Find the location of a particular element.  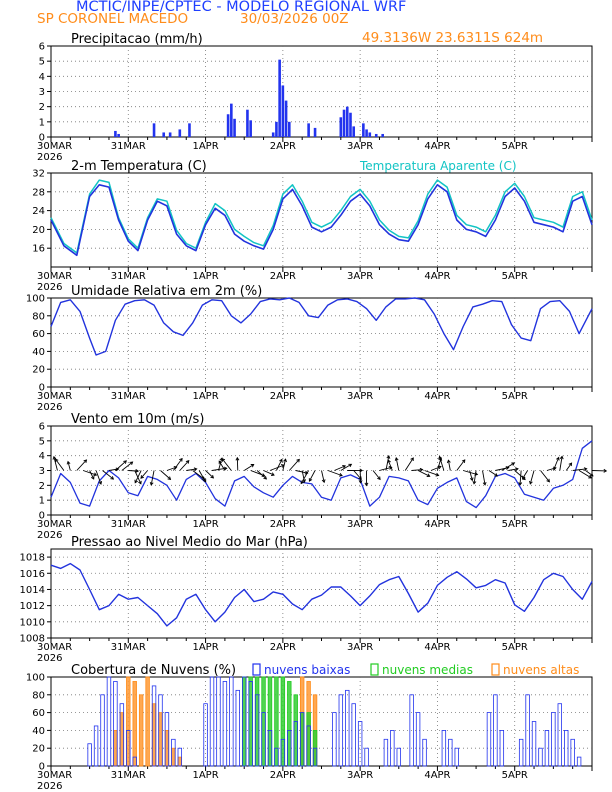

temperature-line is located at coordinates (321, 220).